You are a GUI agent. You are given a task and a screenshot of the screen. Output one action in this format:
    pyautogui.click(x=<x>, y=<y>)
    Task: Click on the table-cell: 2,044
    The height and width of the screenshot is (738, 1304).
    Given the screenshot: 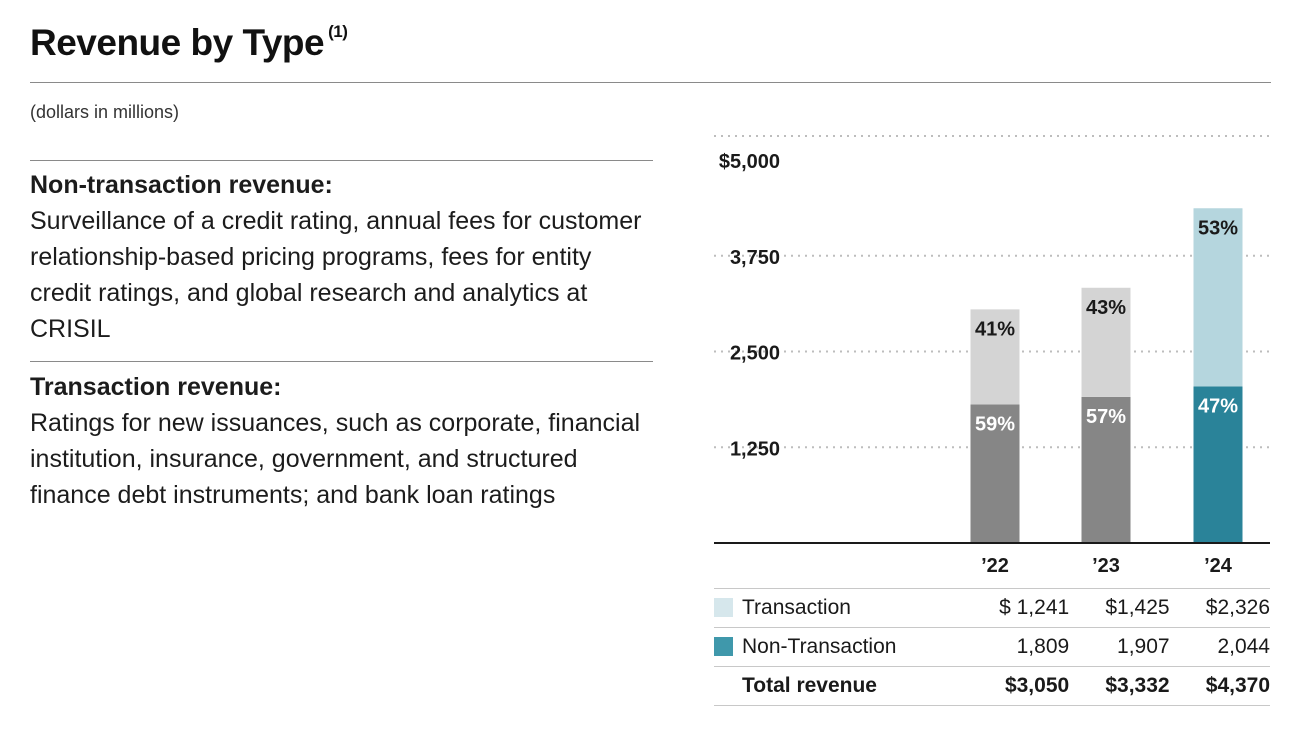 What is the action you would take?
    pyautogui.click(x=1219, y=647)
    